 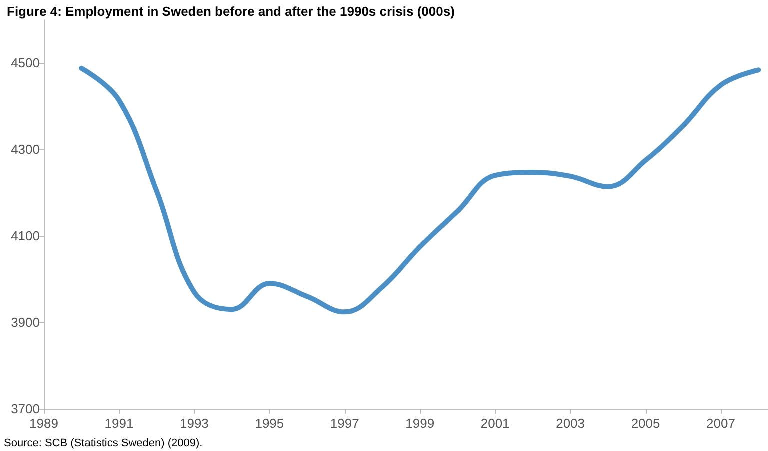 What do you see at coordinates (25, 150) in the screenshot?
I see `y-tick-label: 4300` at bounding box center [25, 150].